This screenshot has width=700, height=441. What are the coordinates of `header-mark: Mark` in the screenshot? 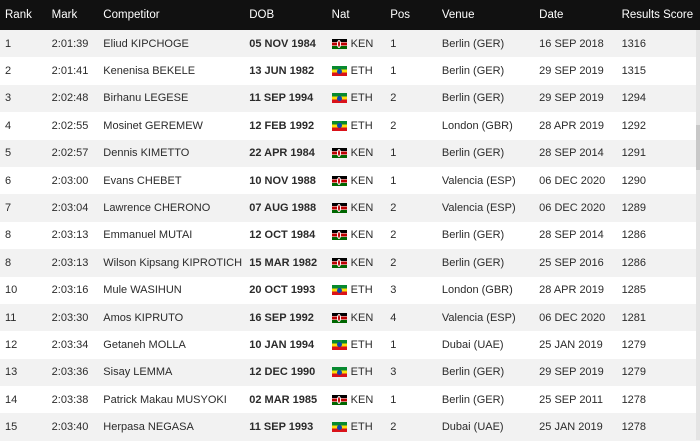 It's located at (64, 15).